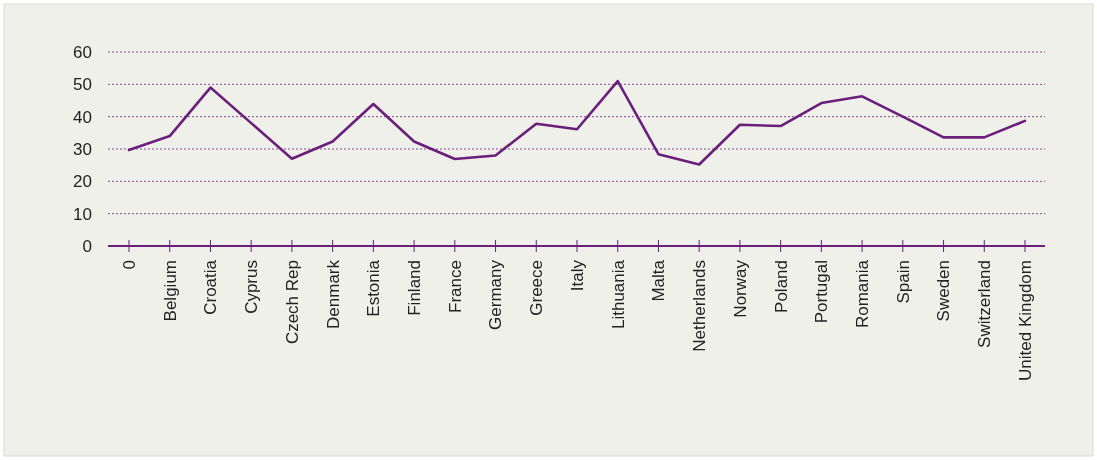  I want to click on x-tick-label: Portugal, so click(822, 292).